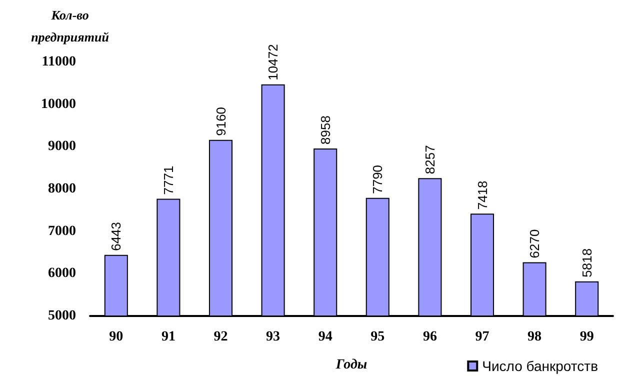  What do you see at coordinates (482, 195) in the screenshot?
I see `data-label: 7418` at bounding box center [482, 195].